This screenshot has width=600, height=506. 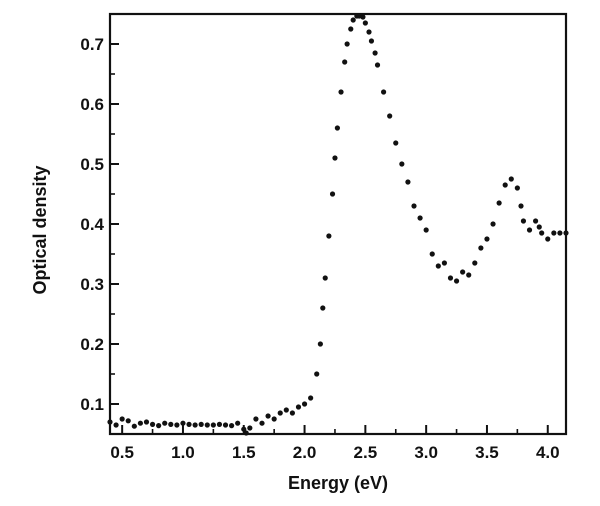 What do you see at coordinates (92, 344) in the screenshot?
I see `y-tick-label: 0.2` at bounding box center [92, 344].